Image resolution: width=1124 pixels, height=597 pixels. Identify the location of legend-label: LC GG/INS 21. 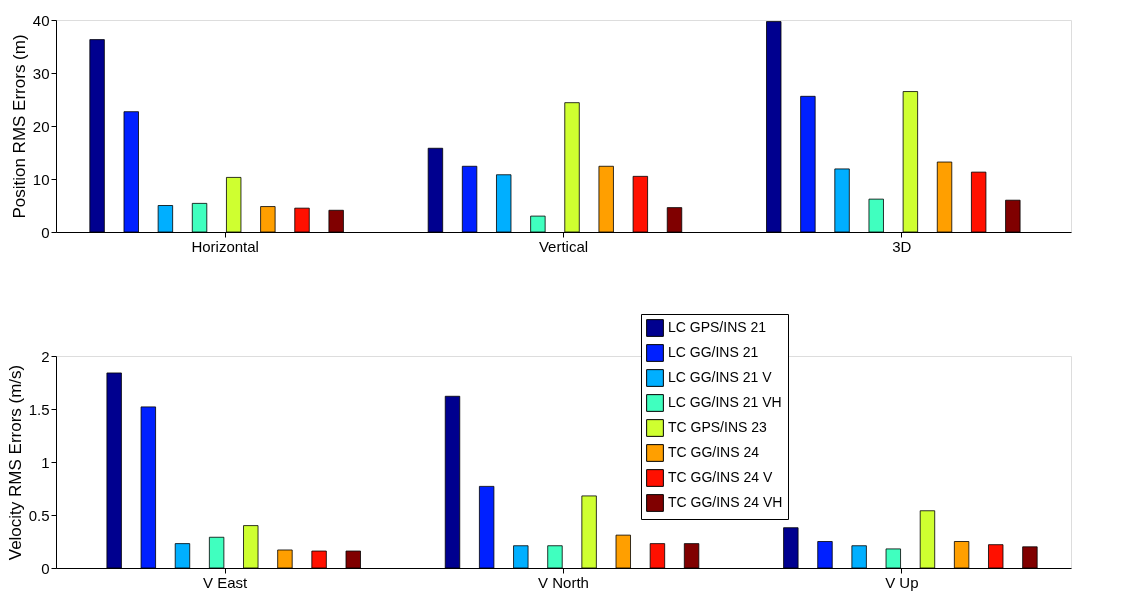
(713, 352).